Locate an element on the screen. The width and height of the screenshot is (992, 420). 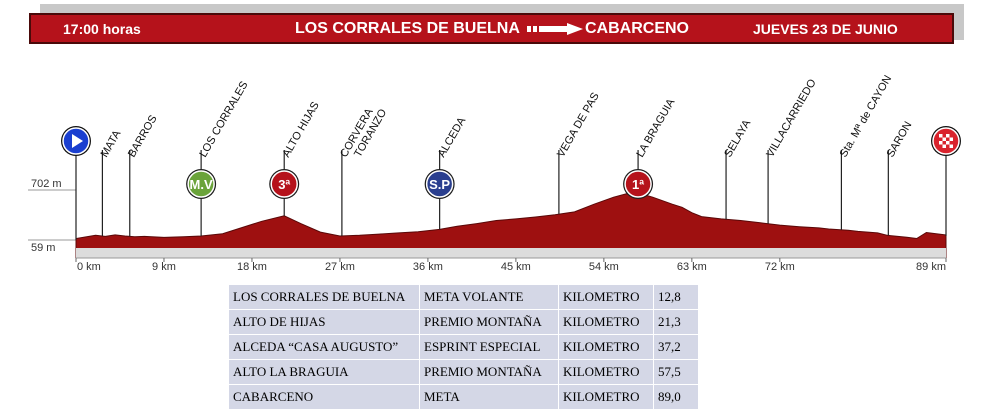
place-label: MATA is located at coordinates (111, 144).